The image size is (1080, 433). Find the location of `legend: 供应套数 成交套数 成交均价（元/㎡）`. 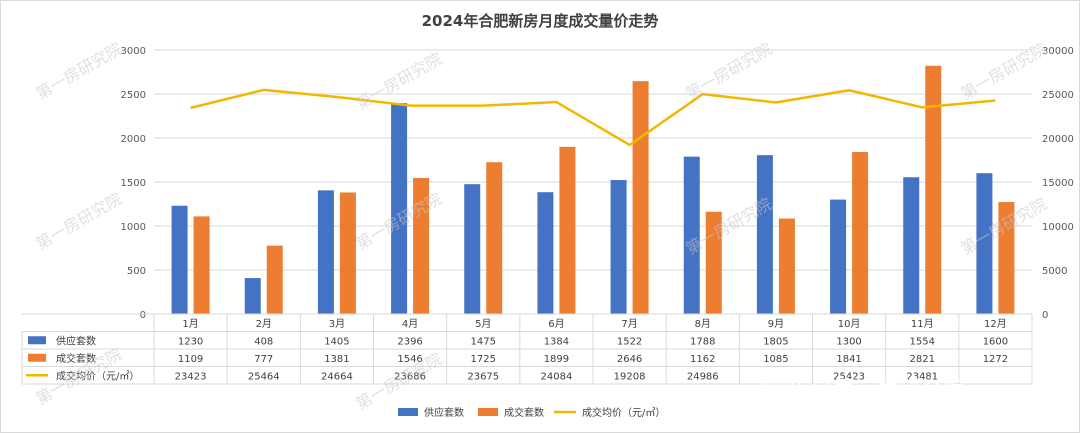

legend: 供应套数 成交套数 成交均价（元/㎡） is located at coordinates (531, 412).